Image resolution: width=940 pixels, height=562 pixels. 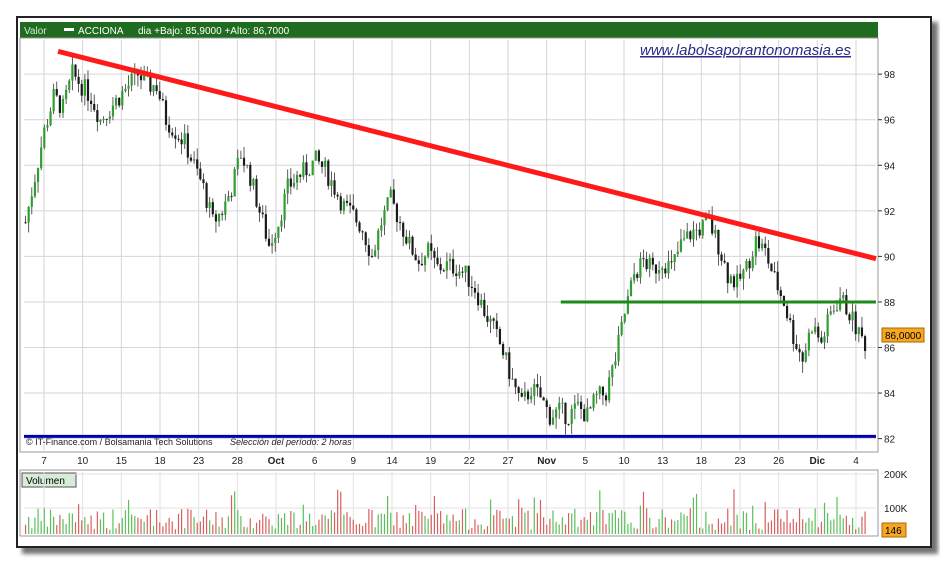 What do you see at coordinates (903, 336) in the screenshot?
I see `last-price-label: 86,0000` at bounding box center [903, 336].